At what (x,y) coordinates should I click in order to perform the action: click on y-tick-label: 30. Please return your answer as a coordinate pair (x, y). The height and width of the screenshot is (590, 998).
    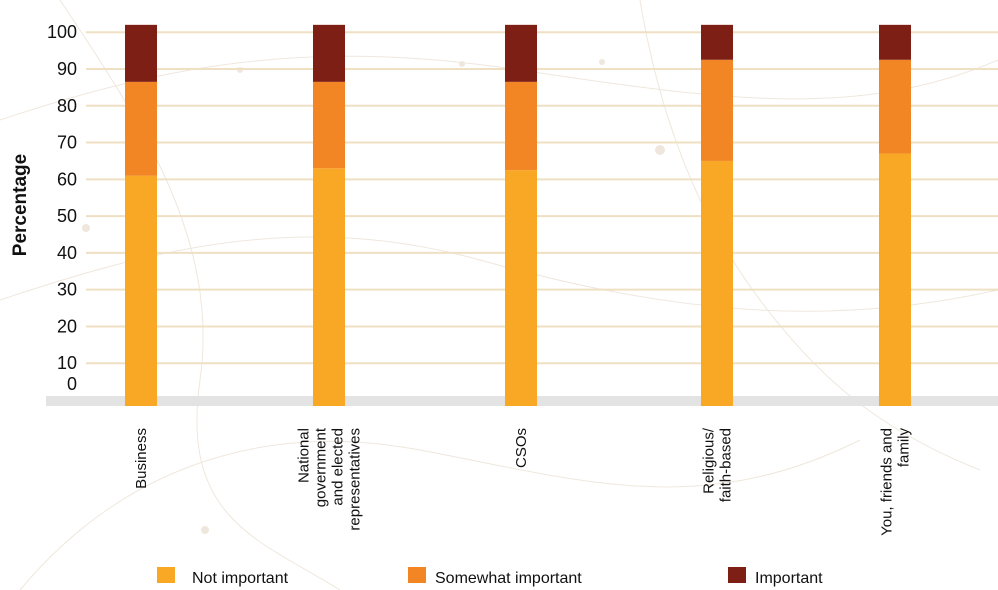
    Looking at the image, I should click on (67, 290).